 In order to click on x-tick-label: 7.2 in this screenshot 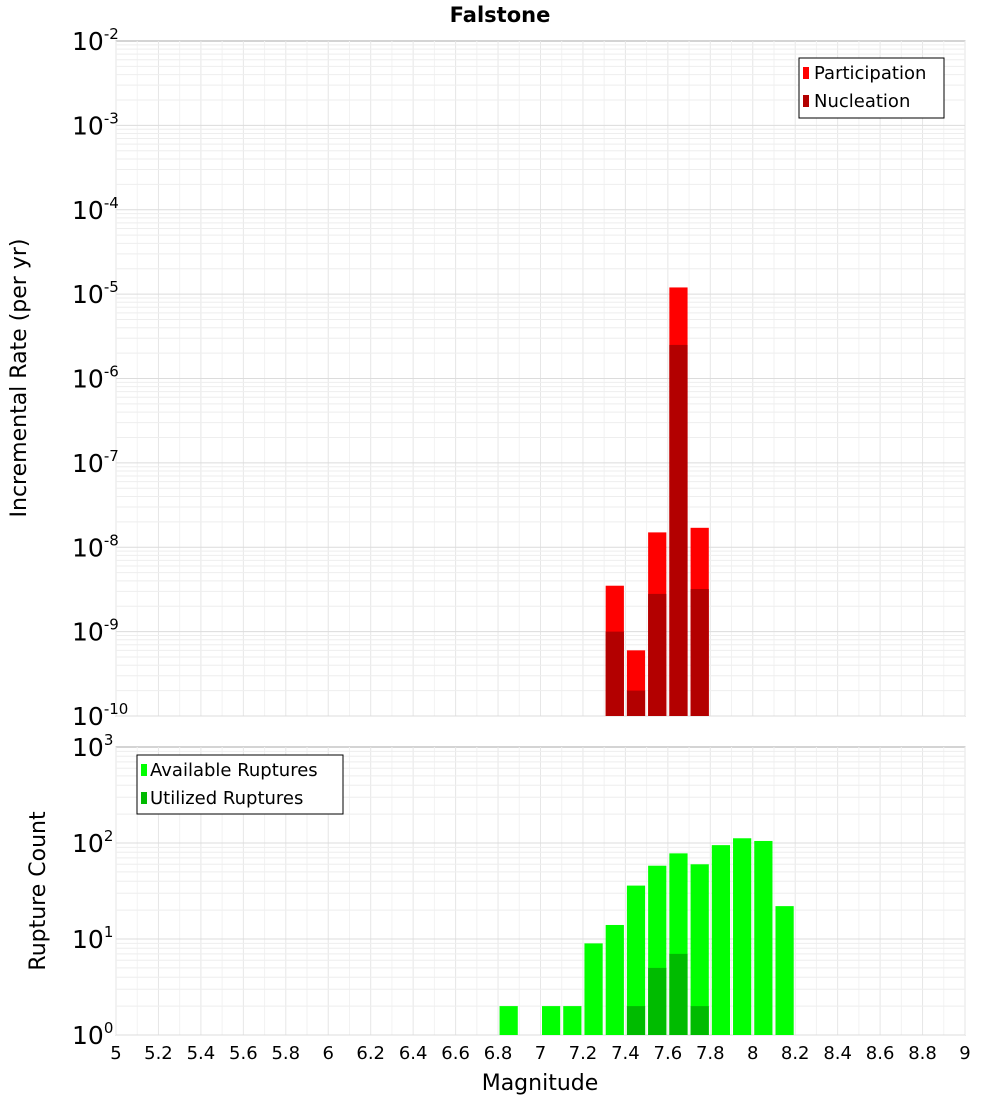, I will do `click(583, 1053)`.